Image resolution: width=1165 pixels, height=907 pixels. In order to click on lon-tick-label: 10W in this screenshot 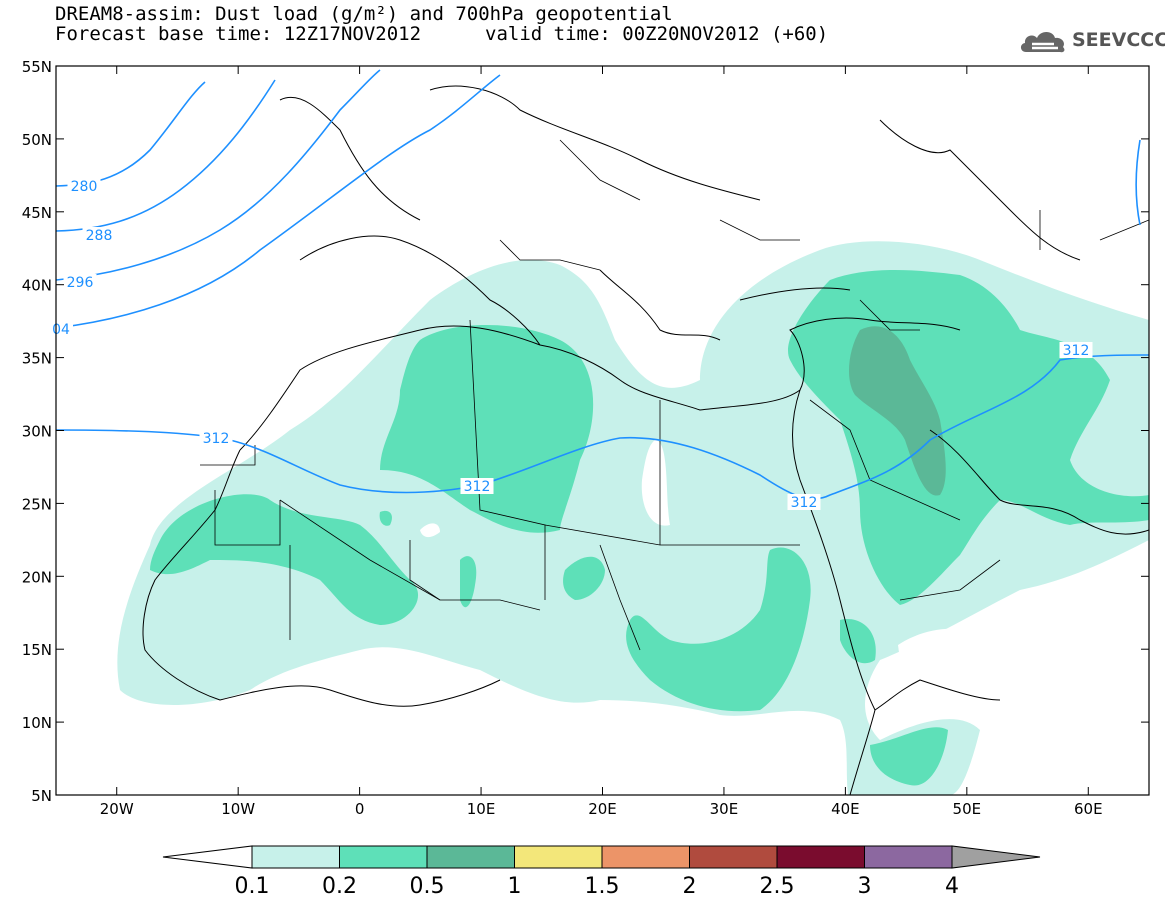, I will do `click(238, 809)`.